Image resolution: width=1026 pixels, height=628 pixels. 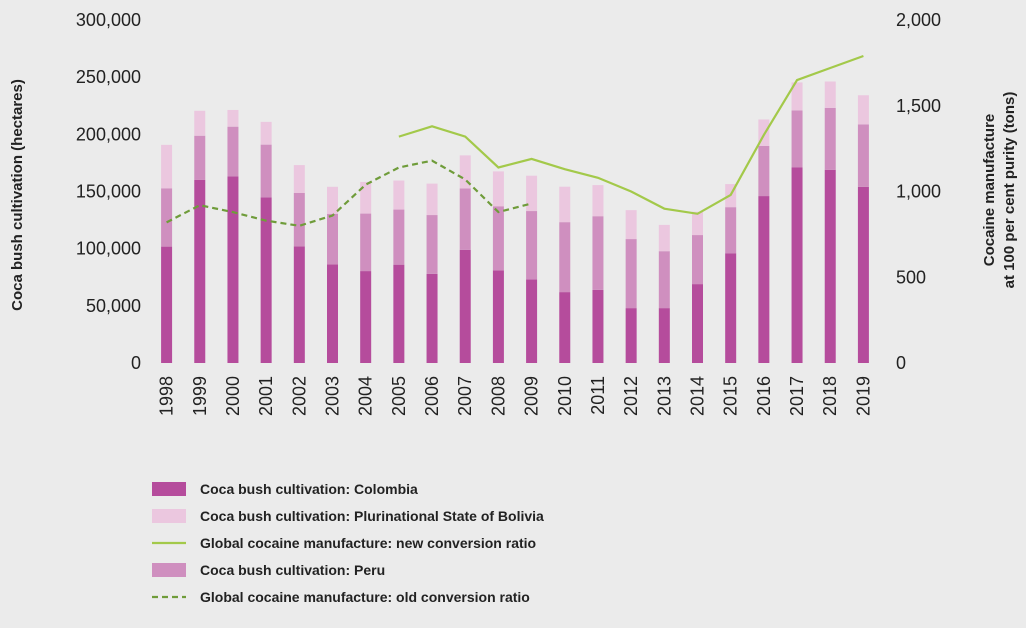 What do you see at coordinates (863, 155) in the screenshot?
I see `bar-peru-2019` at bounding box center [863, 155].